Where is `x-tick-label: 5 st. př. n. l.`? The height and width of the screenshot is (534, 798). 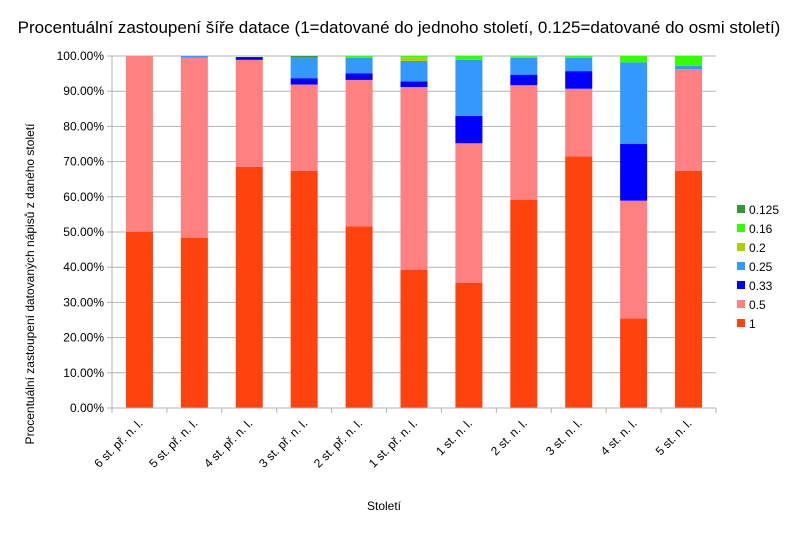
x-tick-label: 5 st. př. n. l. is located at coordinates (173, 443).